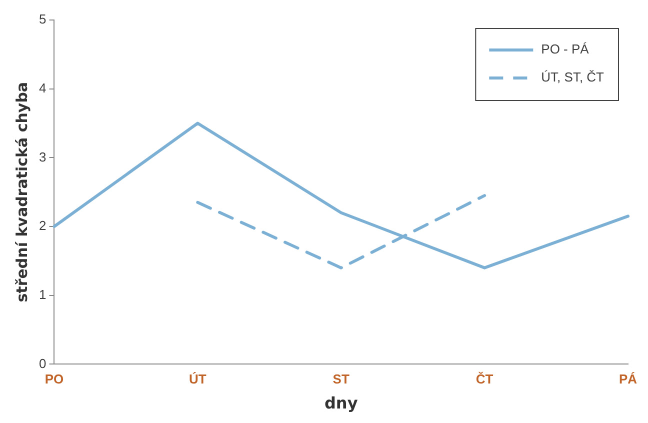 This screenshot has height=423, width=648. What do you see at coordinates (341, 379) in the screenshot?
I see `x-tick-label: ST` at bounding box center [341, 379].